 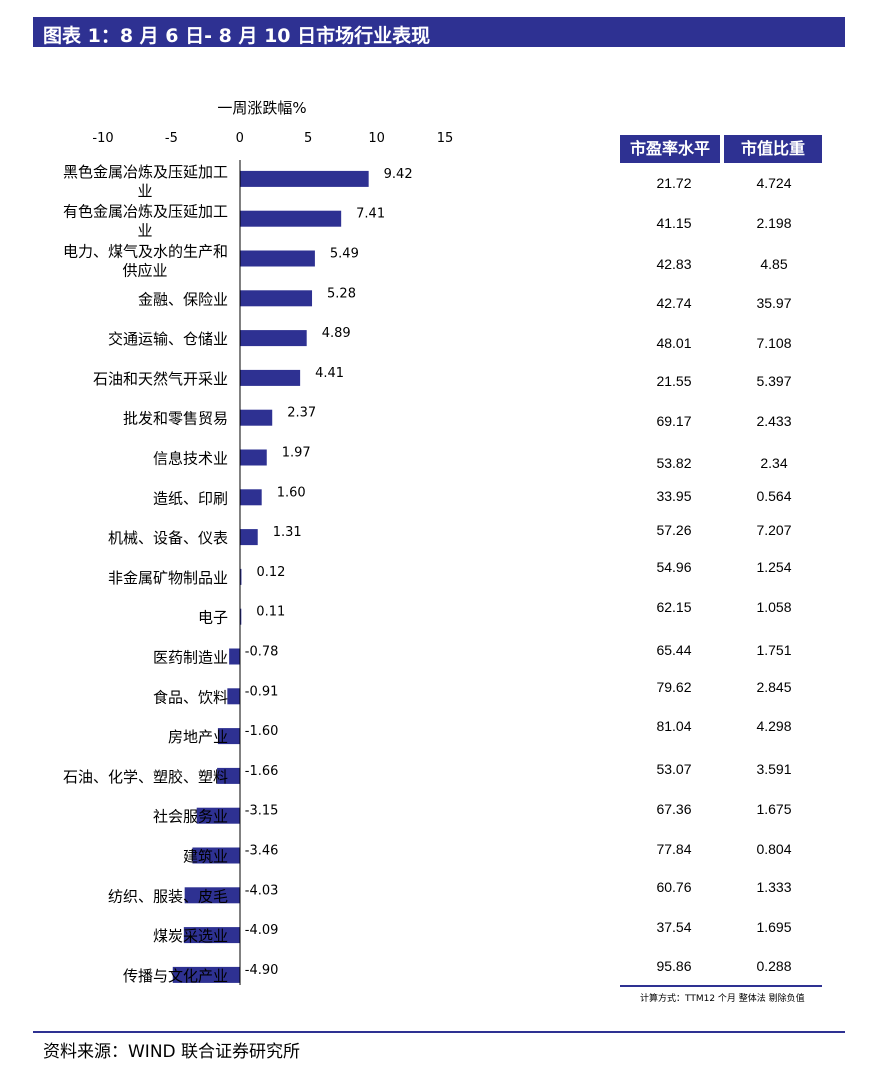 What do you see at coordinates (439, 1032) in the screenshot?
I see `footer-divider` at bounding box center [439, 1032].